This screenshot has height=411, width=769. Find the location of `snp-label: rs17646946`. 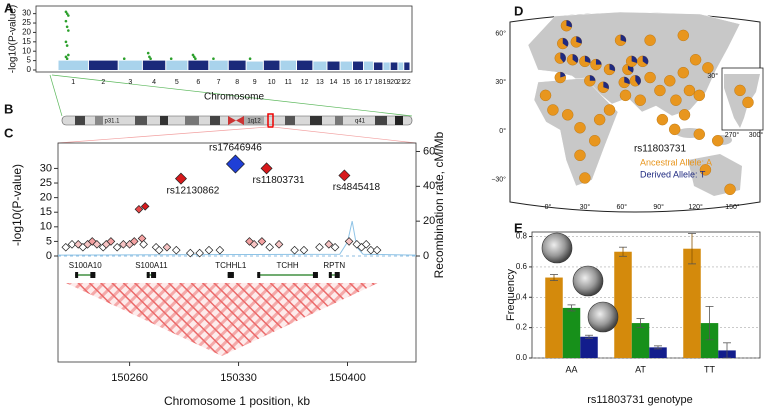

snp-label: rs17646946 is located at coordinates (235, 148).